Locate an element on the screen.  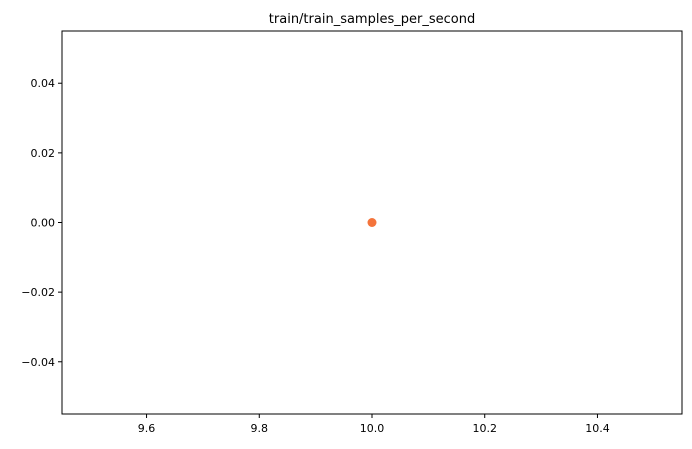
y-tick-label: 0.00 is located at coordinates (43, 223).